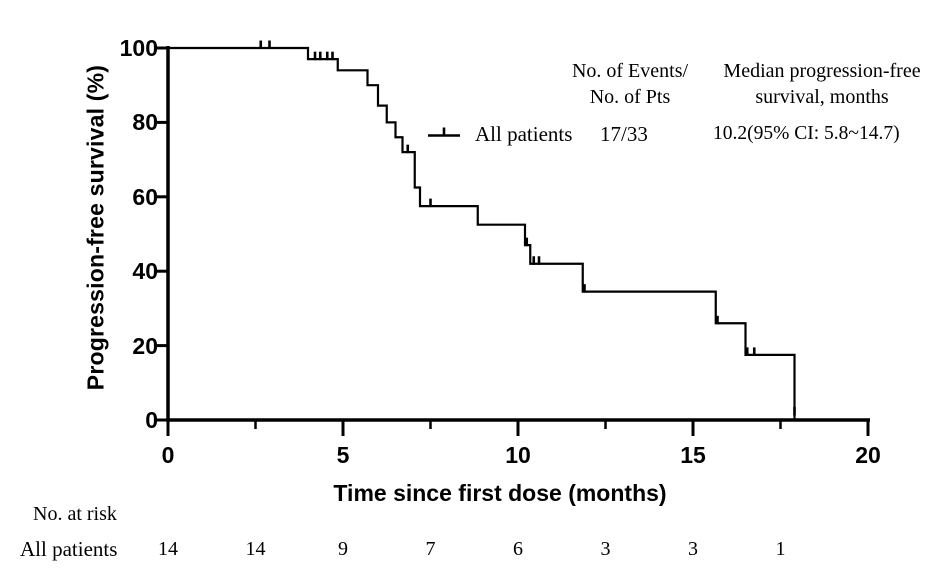  I want to click on median-header-line2: survival, months, so click(822, 97).